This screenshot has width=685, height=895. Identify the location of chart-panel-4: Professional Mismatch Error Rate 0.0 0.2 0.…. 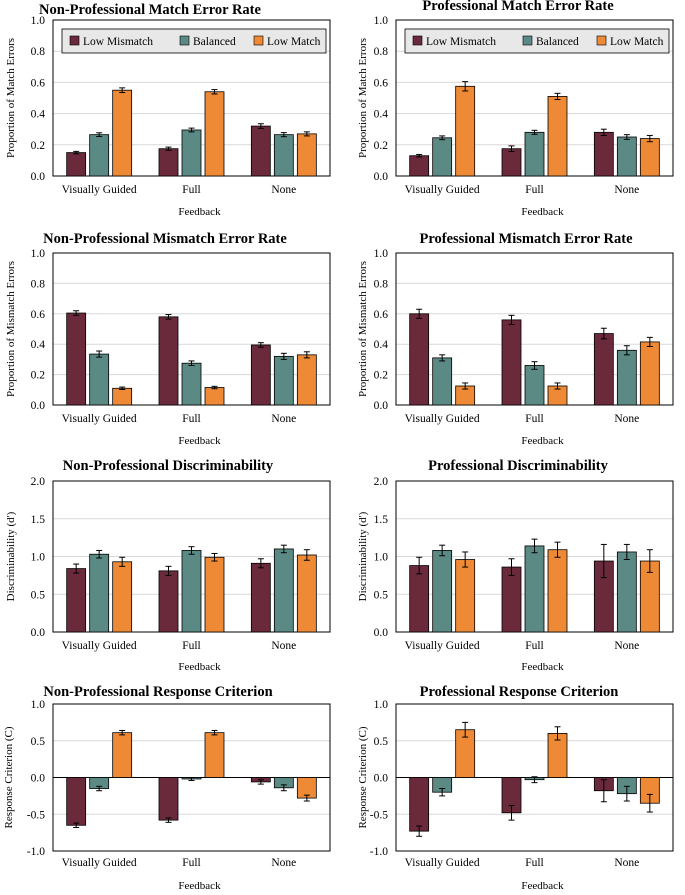
(515, 339).